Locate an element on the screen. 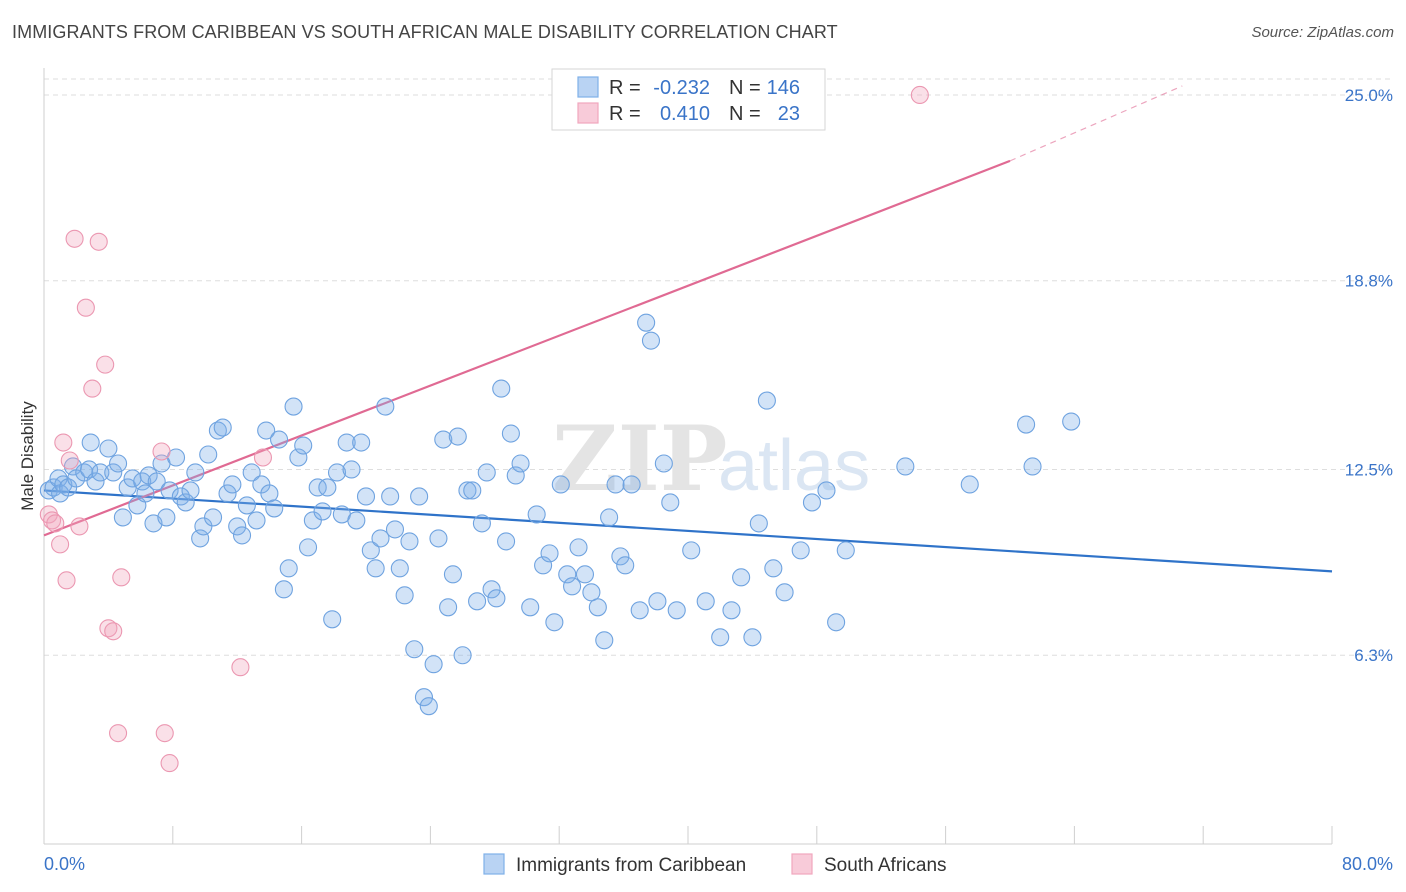  x-ticks is located at coordinates (752, 835).